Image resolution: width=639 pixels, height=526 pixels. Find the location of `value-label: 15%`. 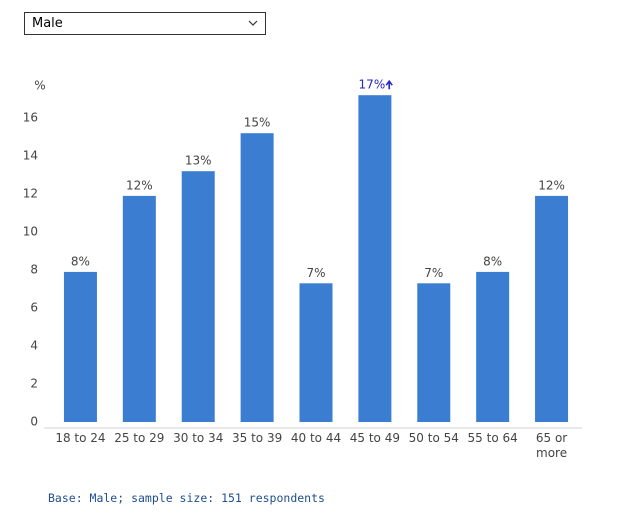

value-label: 15% is located at coordinates (257, 123).